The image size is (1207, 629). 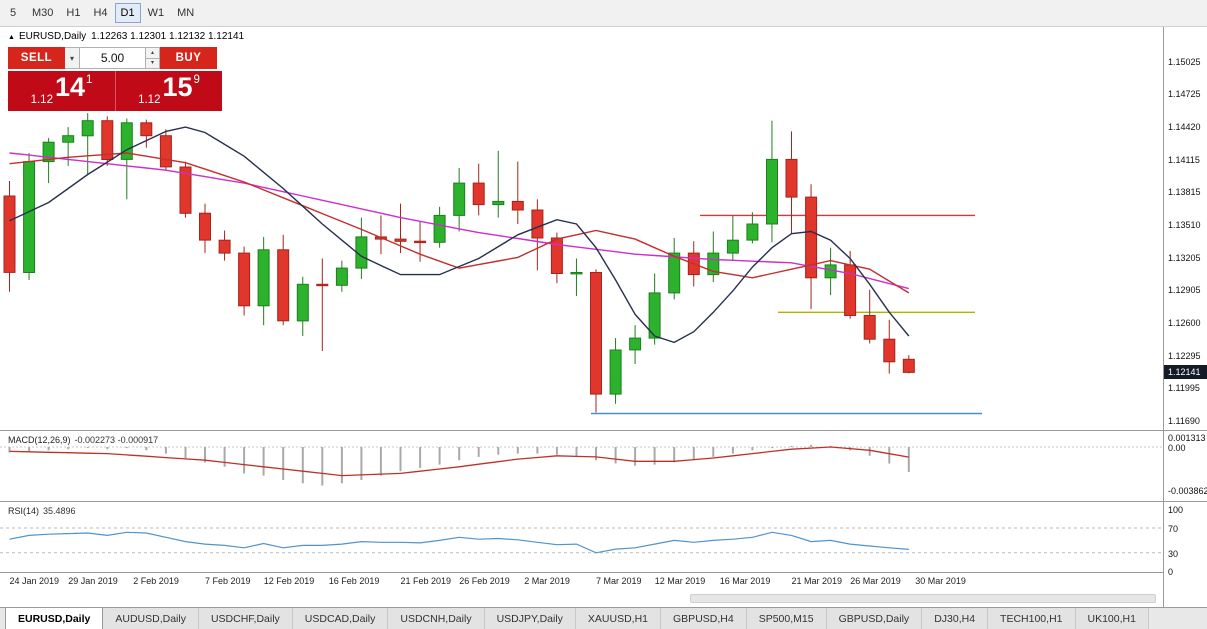 I want to click on symbol-tab-usdcnh-daily: USDCNH,Daily, so click(x=436, y=618).